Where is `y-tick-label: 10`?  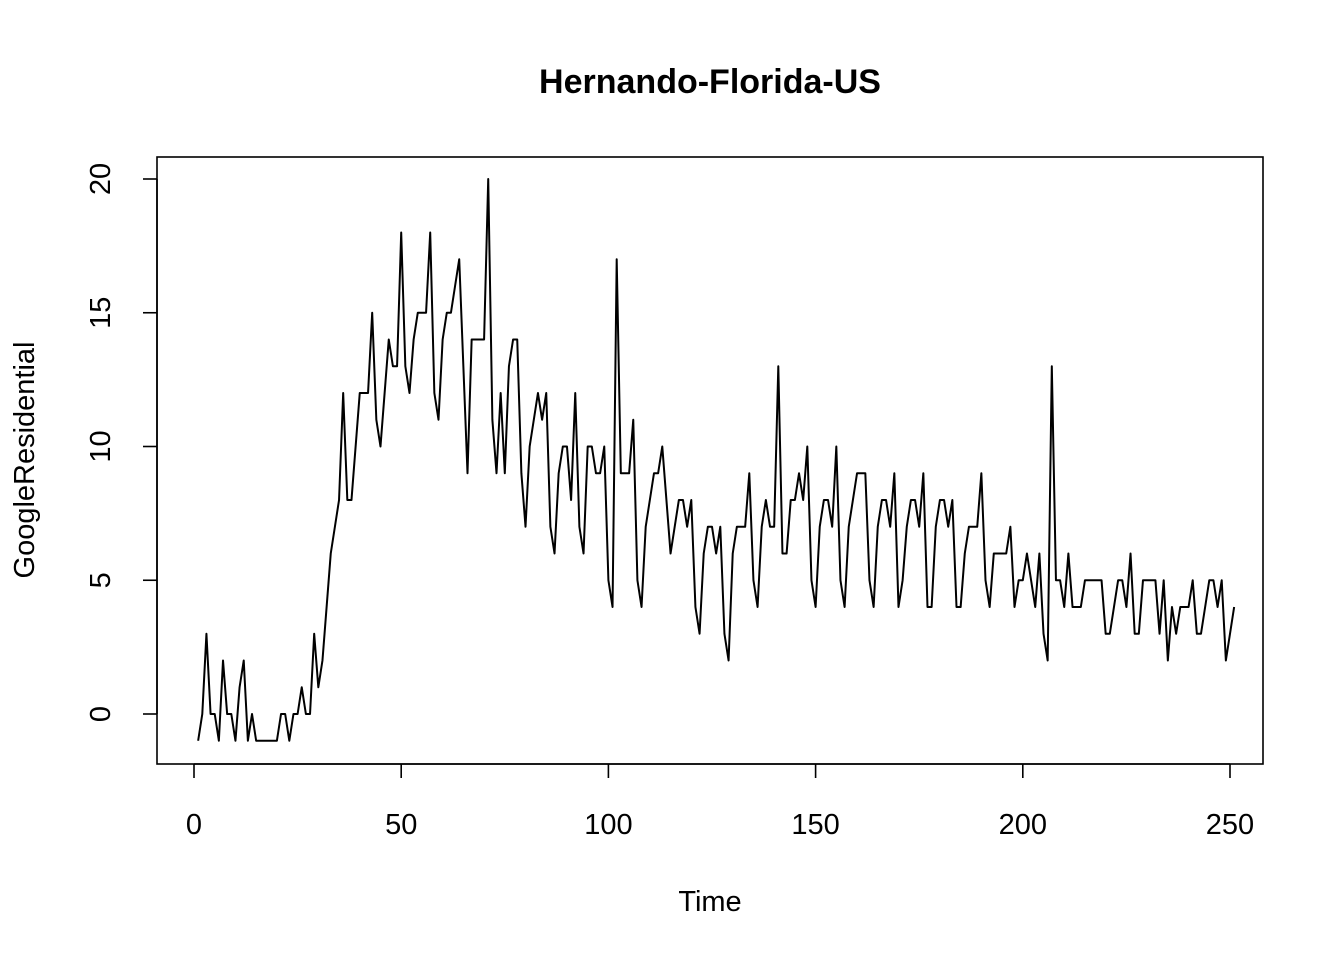 y-tick-label: 10 is located at coordinates (101, 446).